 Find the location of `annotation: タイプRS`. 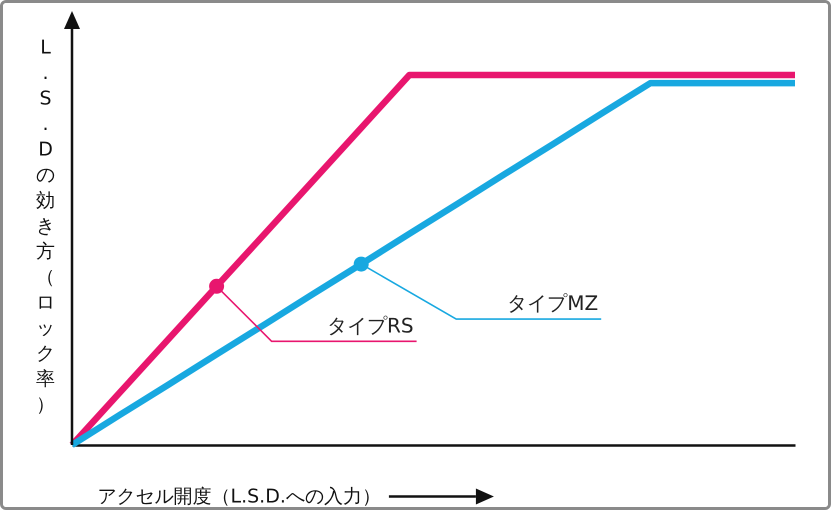

annotation: タイプRS is located at coordinates (370, 325).